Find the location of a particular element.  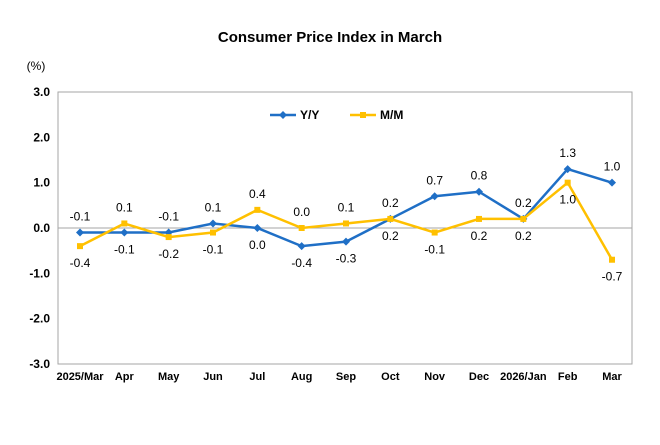

x-tick-label: Oct is located at coordinates (390, 377).